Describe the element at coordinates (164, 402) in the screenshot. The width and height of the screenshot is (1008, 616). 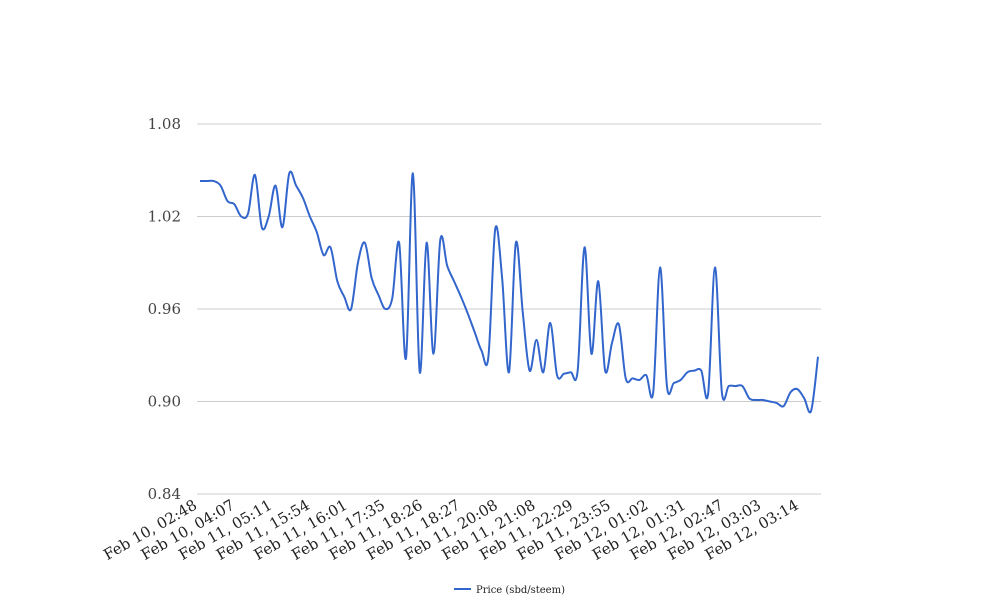
I see `y-tick-label: 0.90` at that location.